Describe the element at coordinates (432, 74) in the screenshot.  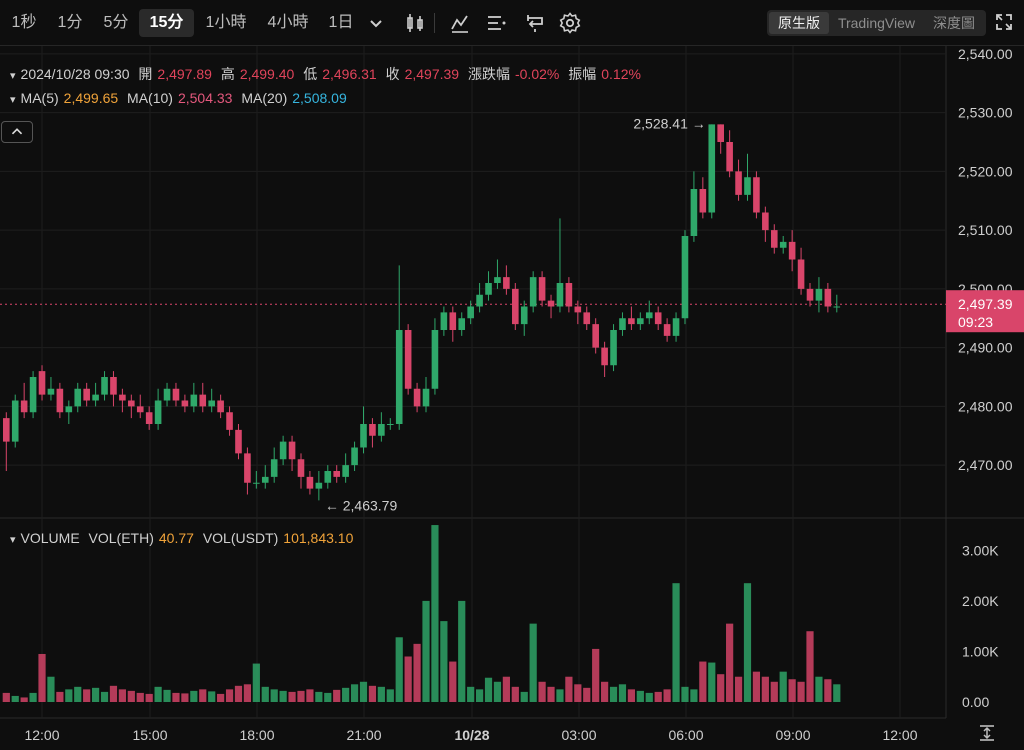
I see `close-value: 2,497.39` at that location.